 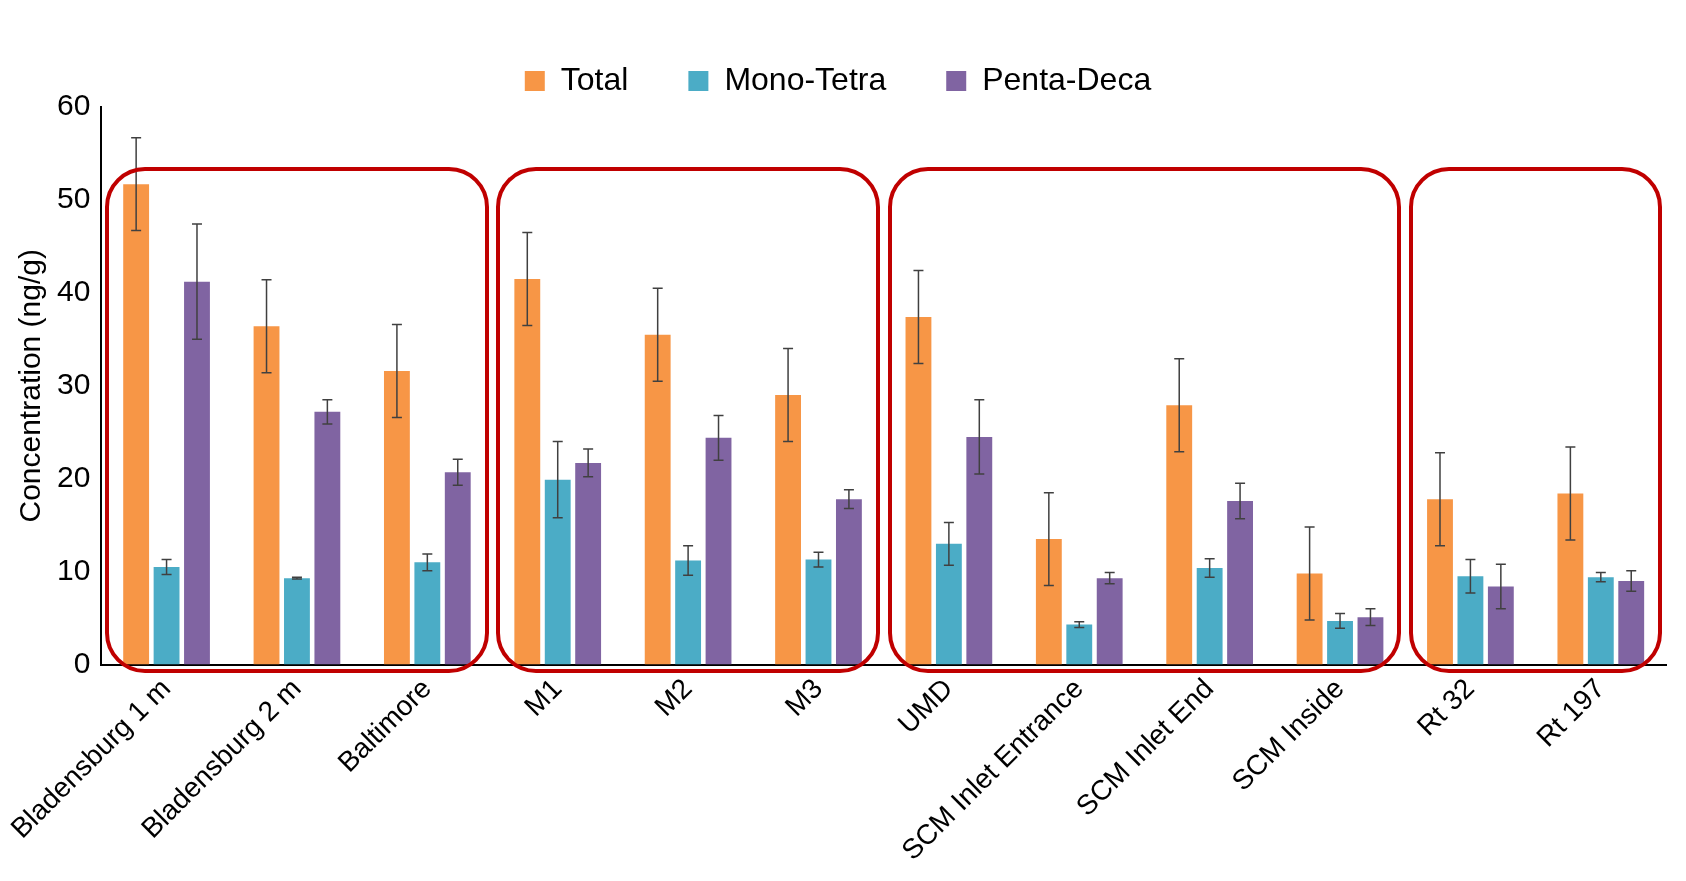 What do you see at coordinates (73, 291) in the screenshot?
I see `y-tick-label: 40` at bounding box center [73, 291].